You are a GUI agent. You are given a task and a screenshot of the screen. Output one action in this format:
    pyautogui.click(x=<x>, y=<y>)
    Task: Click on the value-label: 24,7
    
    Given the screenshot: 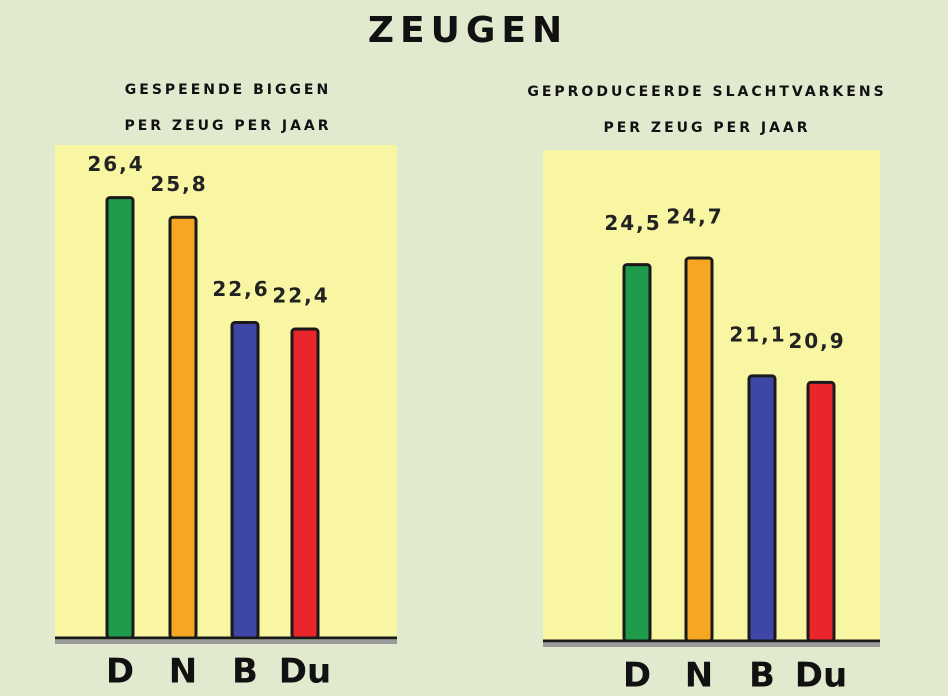 What is the action you would take?
    pyautogui.click(x=694, y=217)
    